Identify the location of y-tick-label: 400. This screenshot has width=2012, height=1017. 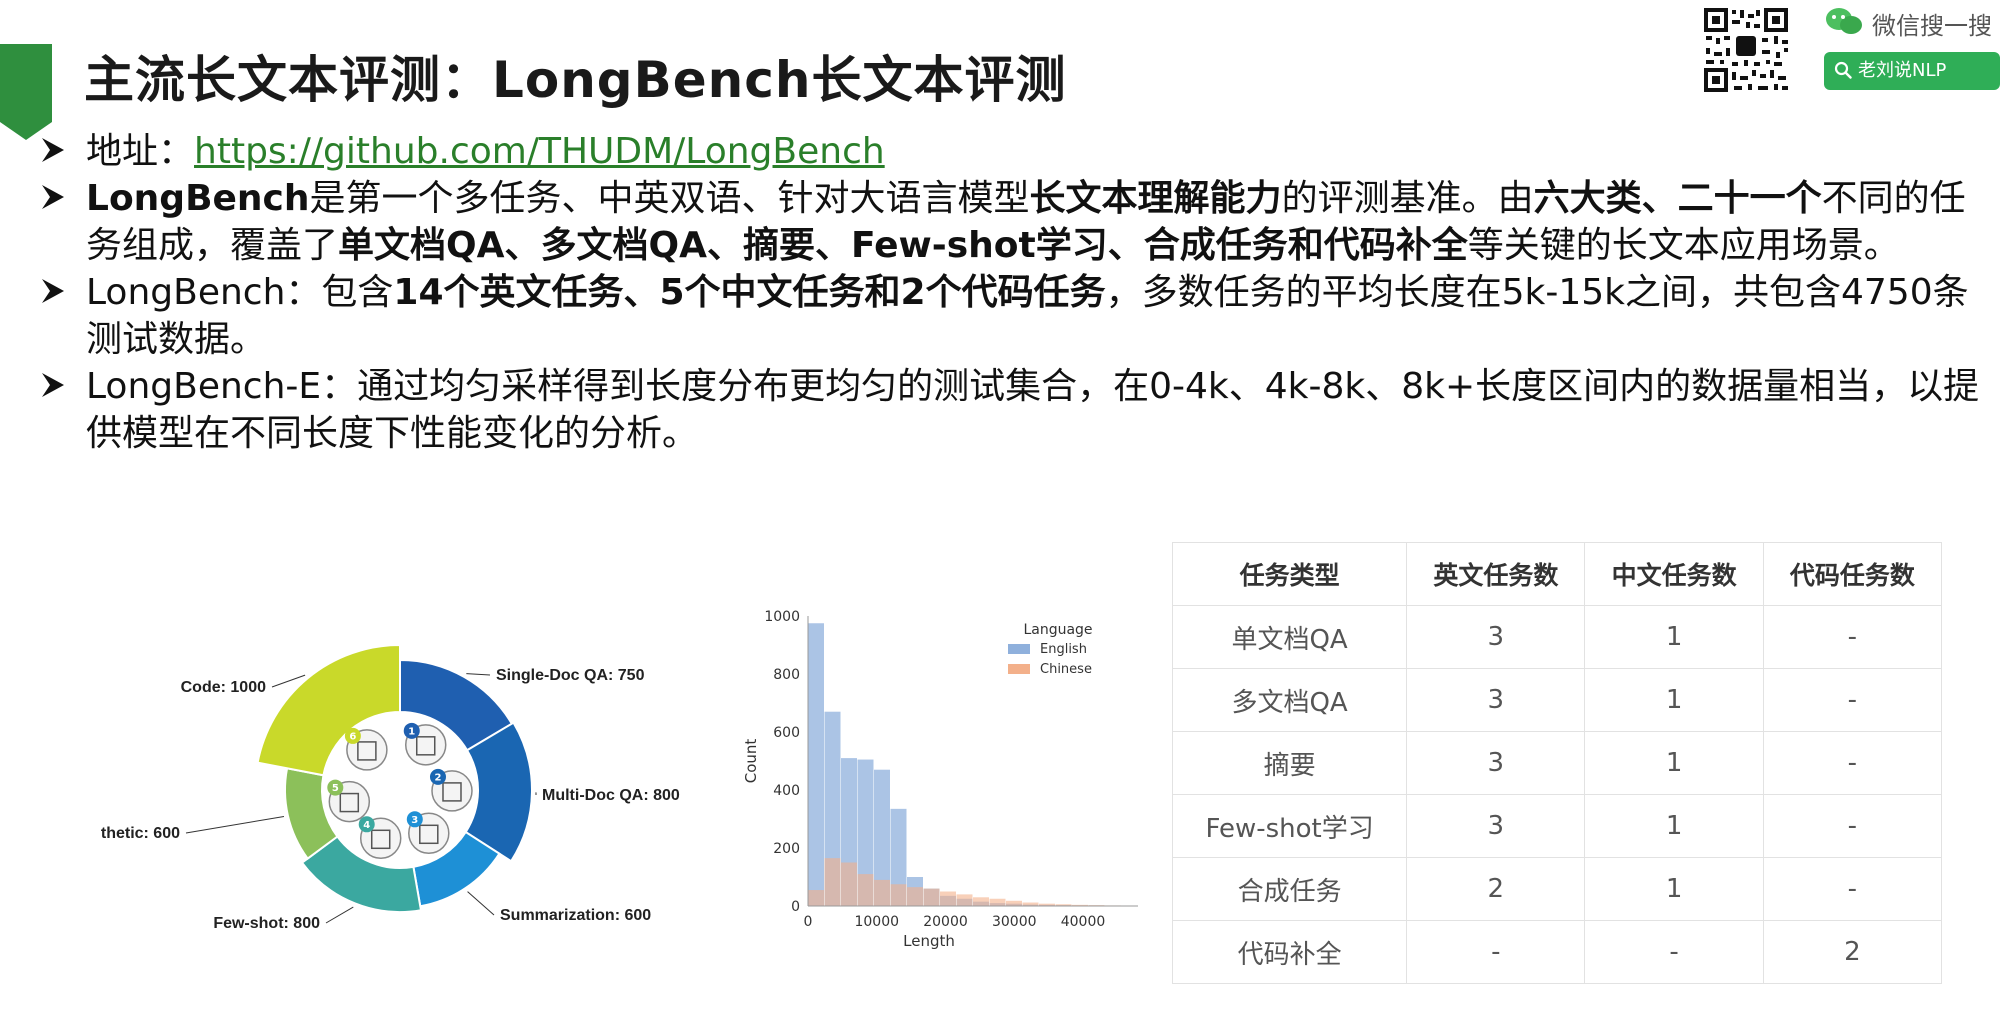
(786, 791).